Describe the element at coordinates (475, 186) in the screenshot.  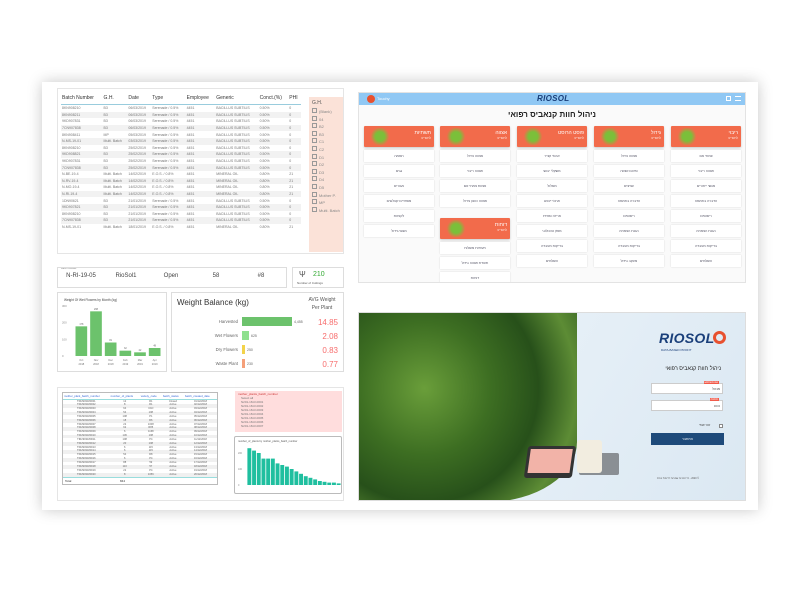
I see `menu-item: אצוות צמחי אם` at that location.